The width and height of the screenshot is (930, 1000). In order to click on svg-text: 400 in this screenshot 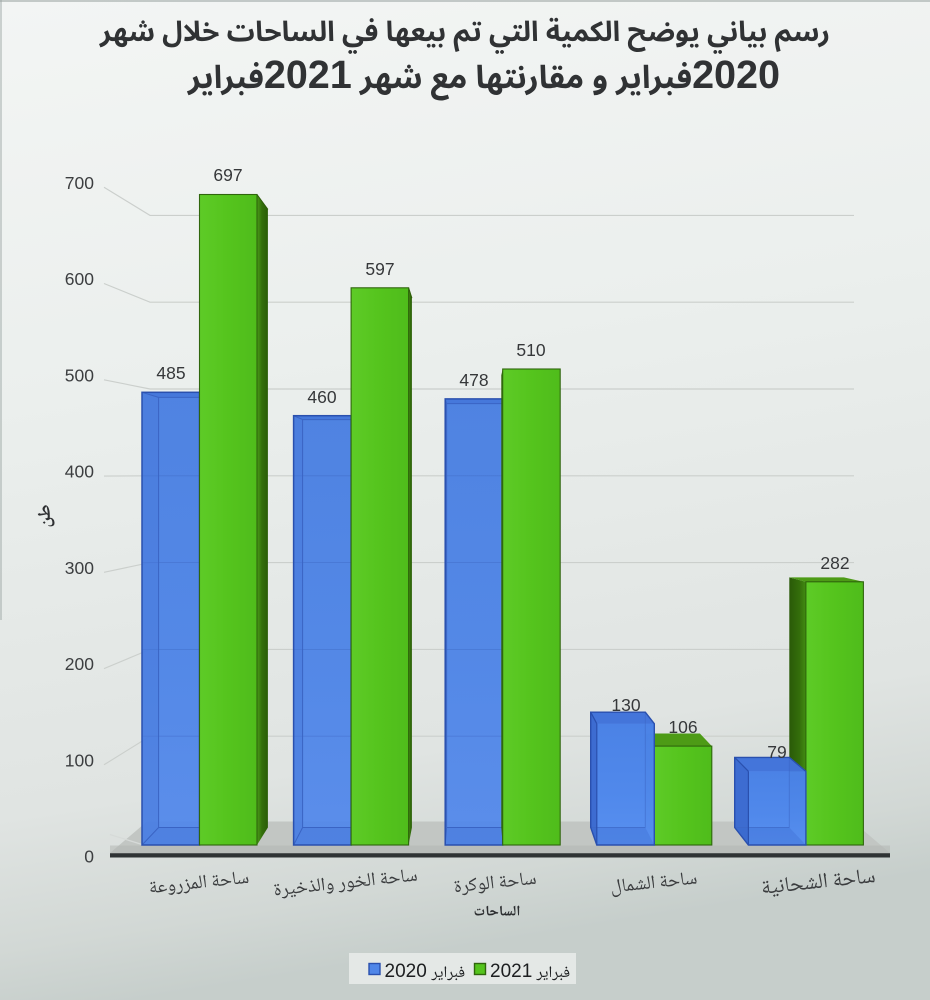, I will do `click(79, 472)`.